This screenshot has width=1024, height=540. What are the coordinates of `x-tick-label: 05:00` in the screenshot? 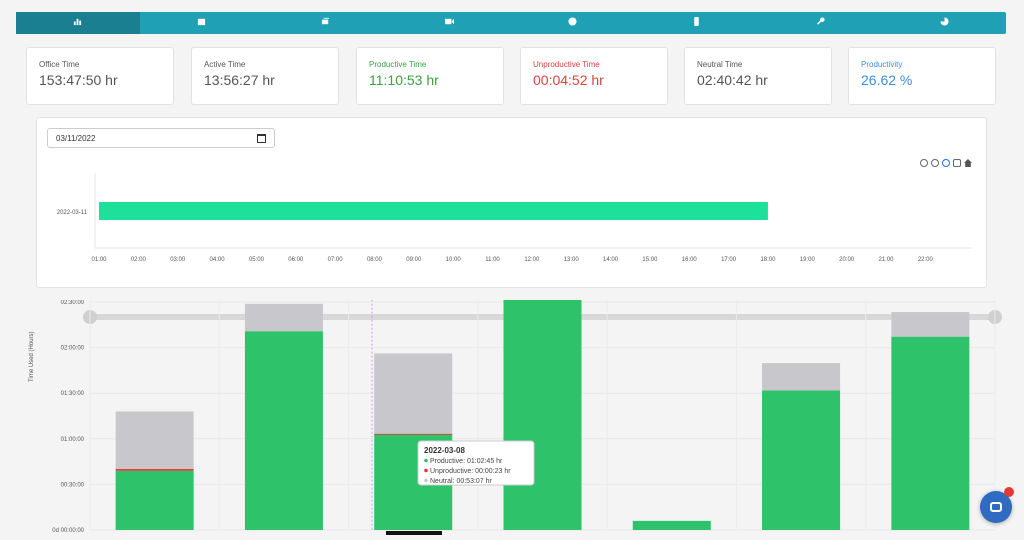 It's located at (257, 260).